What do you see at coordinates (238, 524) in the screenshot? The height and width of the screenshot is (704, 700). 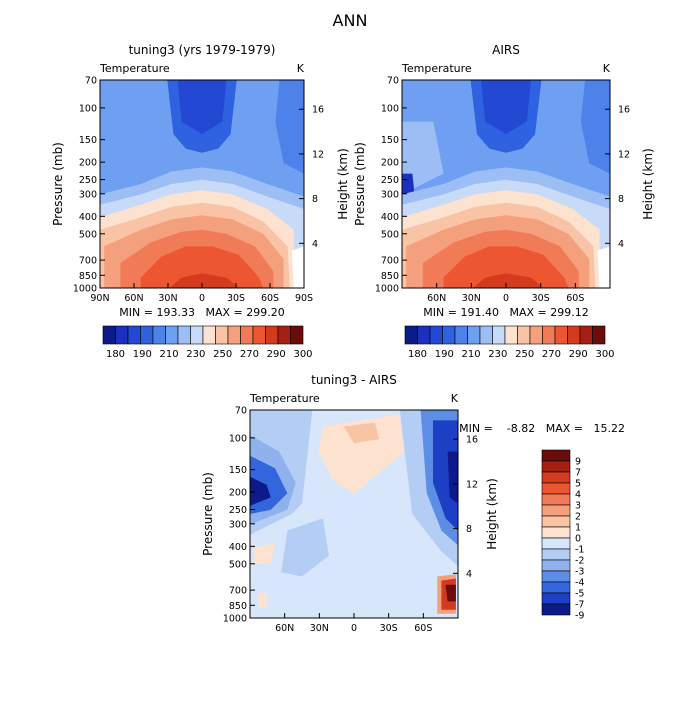 I see `panel3-pressure-tick-label: 300` at bounding box center [238, 524].